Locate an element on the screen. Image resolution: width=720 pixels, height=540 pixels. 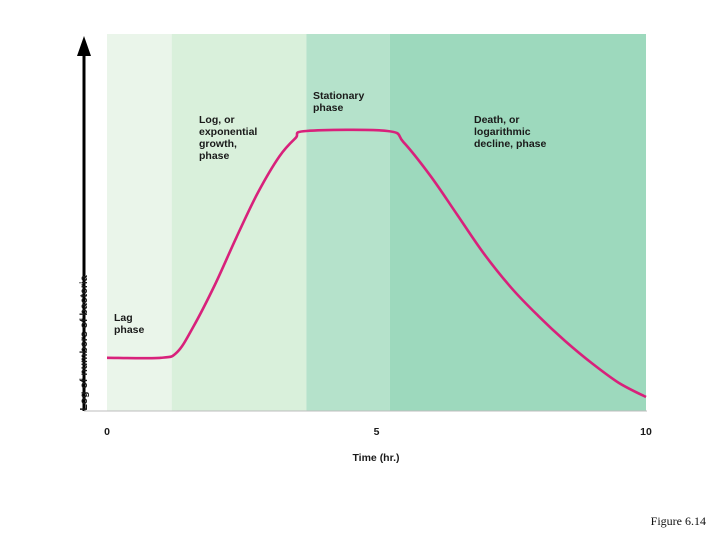
phase-label-line: growth, is located at coordinates (218, 144).